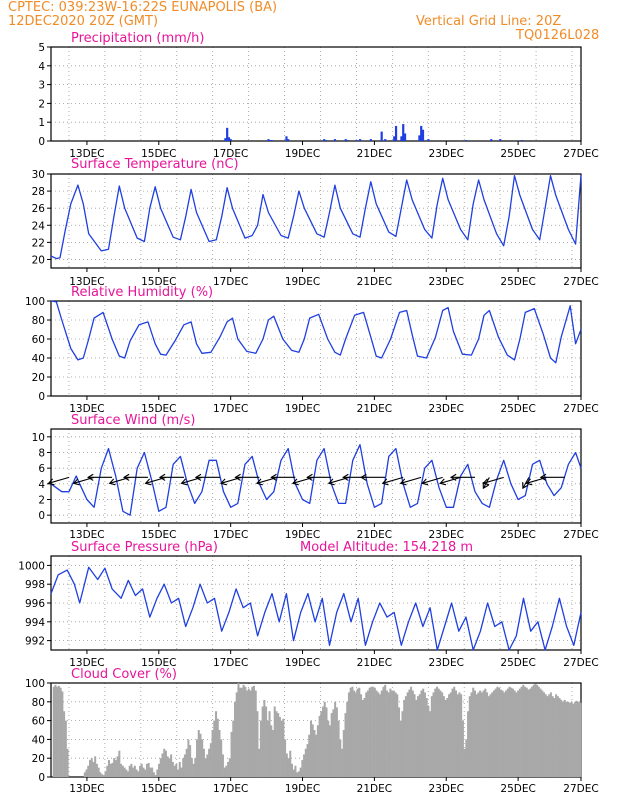 The width and height of the screenshot is (618, 800). What do you see at coordinates (137, 38) in the screenshot?
I see `panel-title: Precipitation (mm/h)` at bounding box center [137, 38].